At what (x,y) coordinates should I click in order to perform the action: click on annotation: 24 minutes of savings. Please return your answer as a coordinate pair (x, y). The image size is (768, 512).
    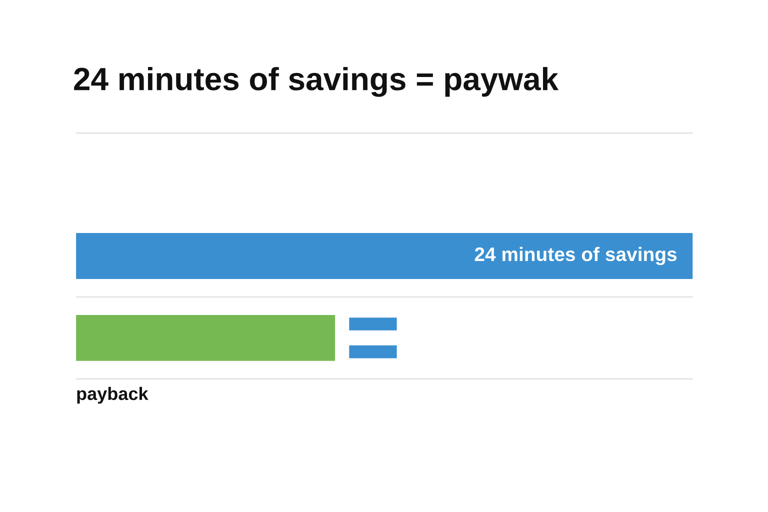
    Looking at the image, I should click on (575, 256).